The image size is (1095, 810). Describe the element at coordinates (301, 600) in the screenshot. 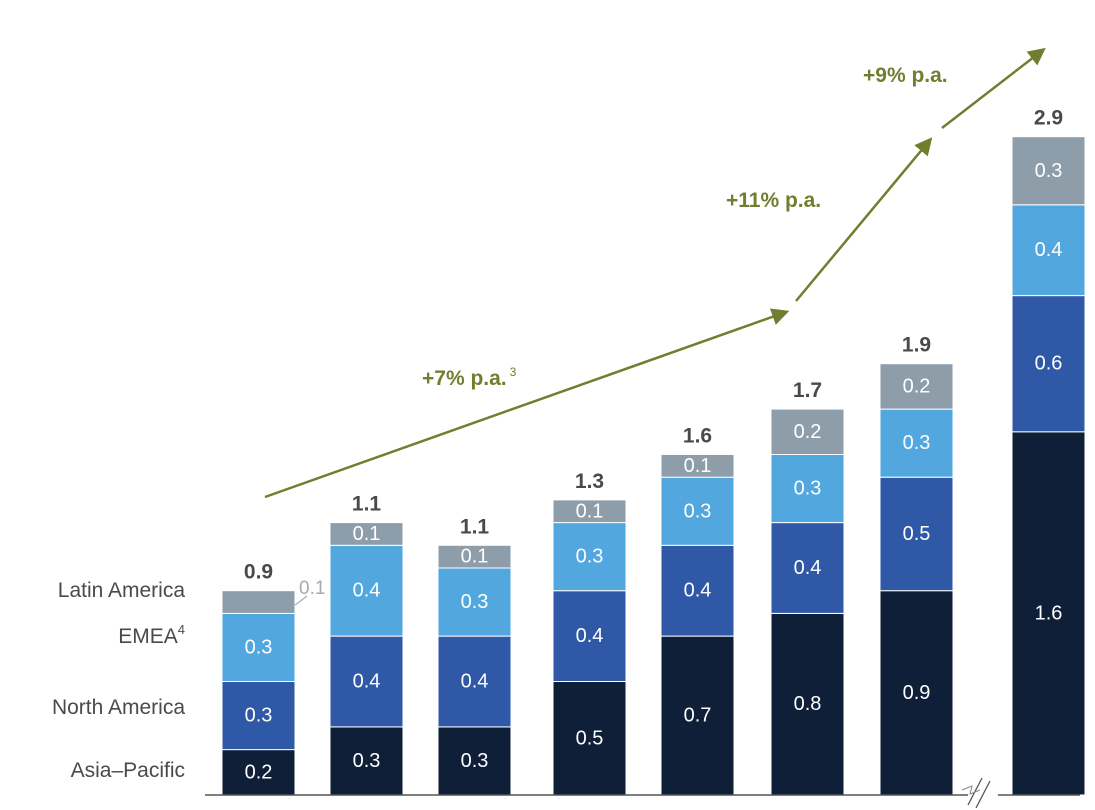

I see `outside-label-leader` at that location.